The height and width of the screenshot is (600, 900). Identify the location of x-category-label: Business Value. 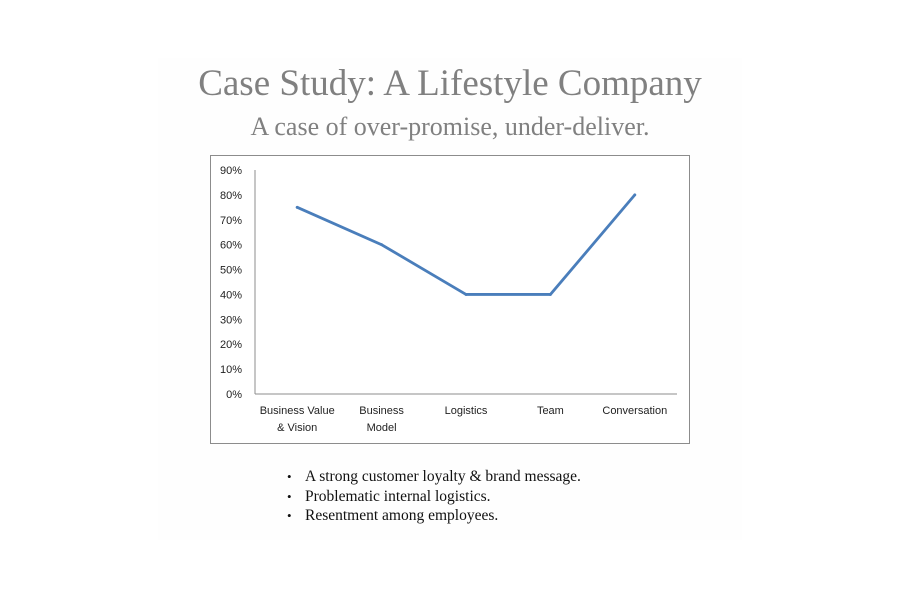
(297, 411).